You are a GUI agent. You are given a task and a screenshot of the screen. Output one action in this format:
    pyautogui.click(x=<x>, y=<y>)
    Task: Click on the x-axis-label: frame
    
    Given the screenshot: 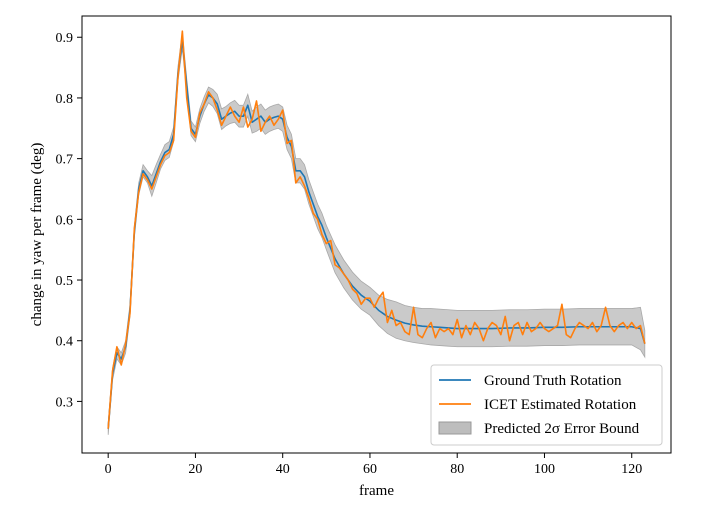 What is the action you would take?
    pyautogui.click(x=376, y=491)
    